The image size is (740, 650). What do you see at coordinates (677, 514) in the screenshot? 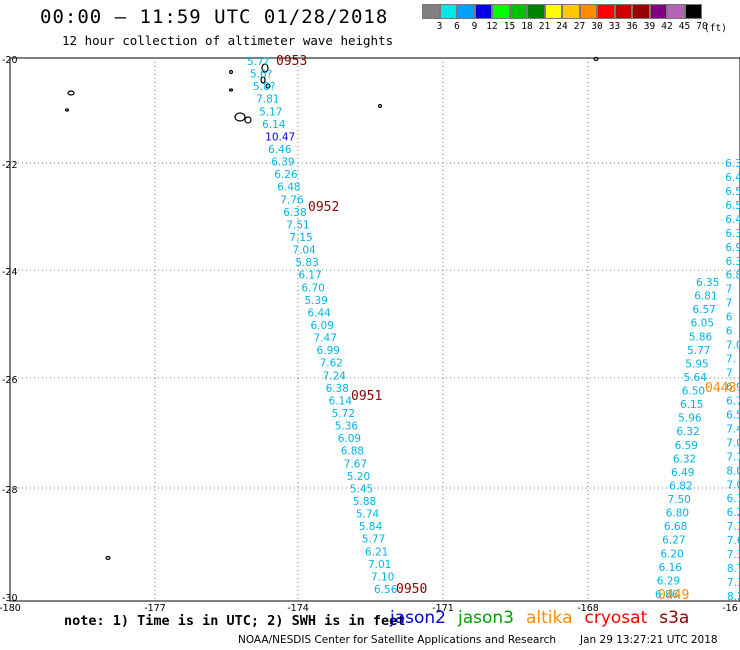
I see `wave-height-value: 6.80` at bounding box center [677, 514].